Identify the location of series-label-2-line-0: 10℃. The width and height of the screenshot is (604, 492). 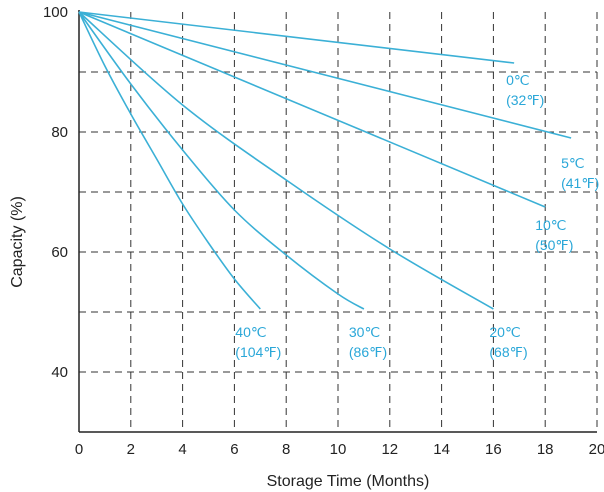
(550, 225).